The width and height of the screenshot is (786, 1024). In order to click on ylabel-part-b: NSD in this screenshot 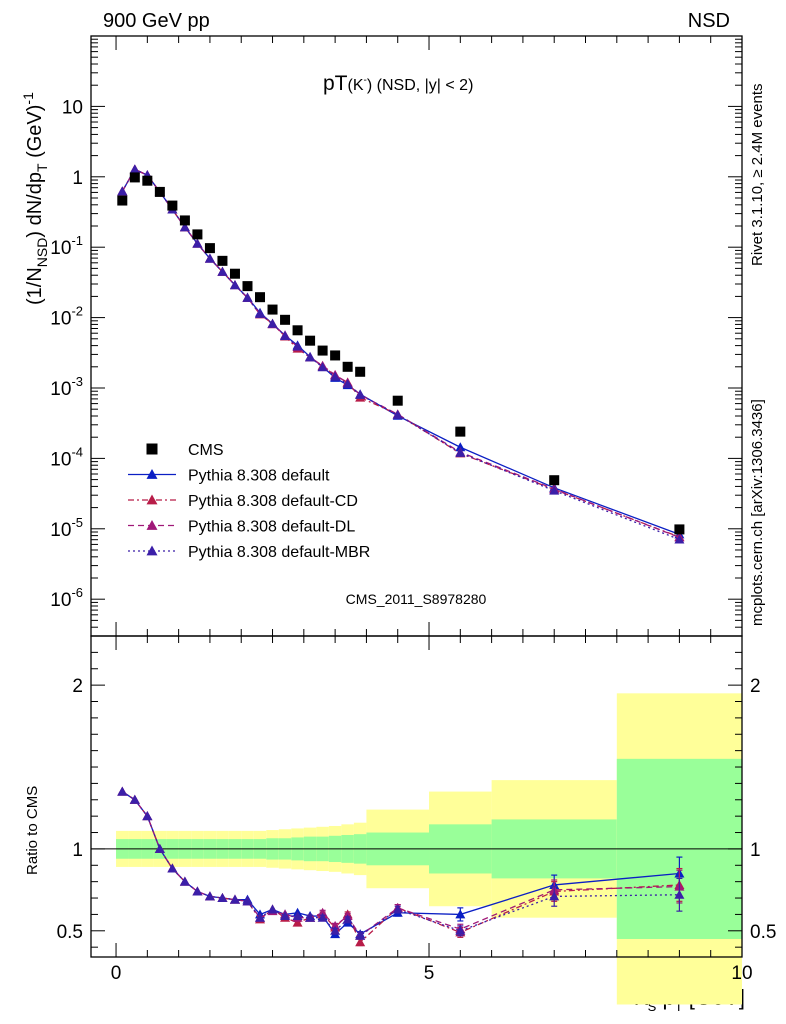, I will do `click(42, 253)`.